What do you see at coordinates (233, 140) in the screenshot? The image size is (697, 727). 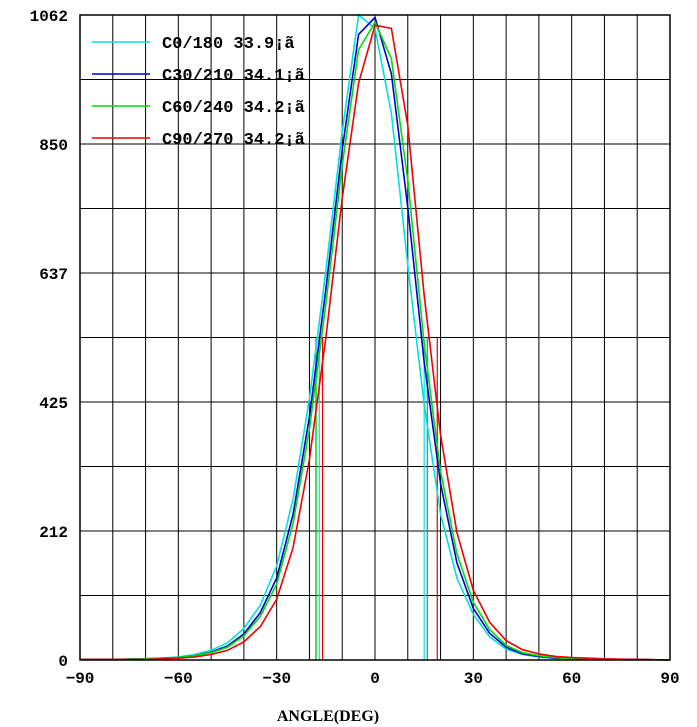 I see `legend-label: C90/270 34.2¡ã` at bounding box center [233, 140].